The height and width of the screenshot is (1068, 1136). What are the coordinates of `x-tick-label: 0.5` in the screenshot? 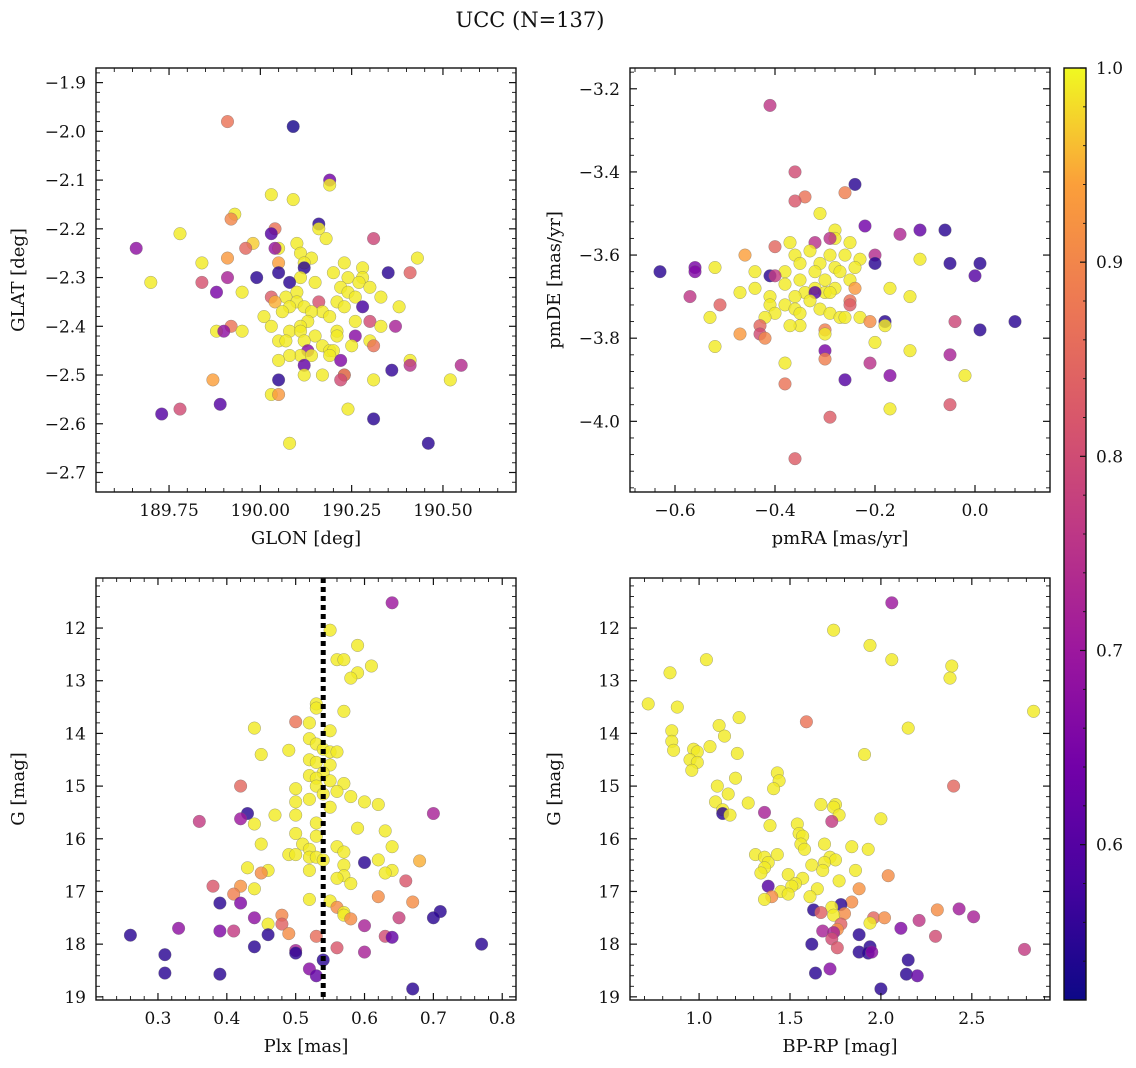 It's located at (295, 1019).